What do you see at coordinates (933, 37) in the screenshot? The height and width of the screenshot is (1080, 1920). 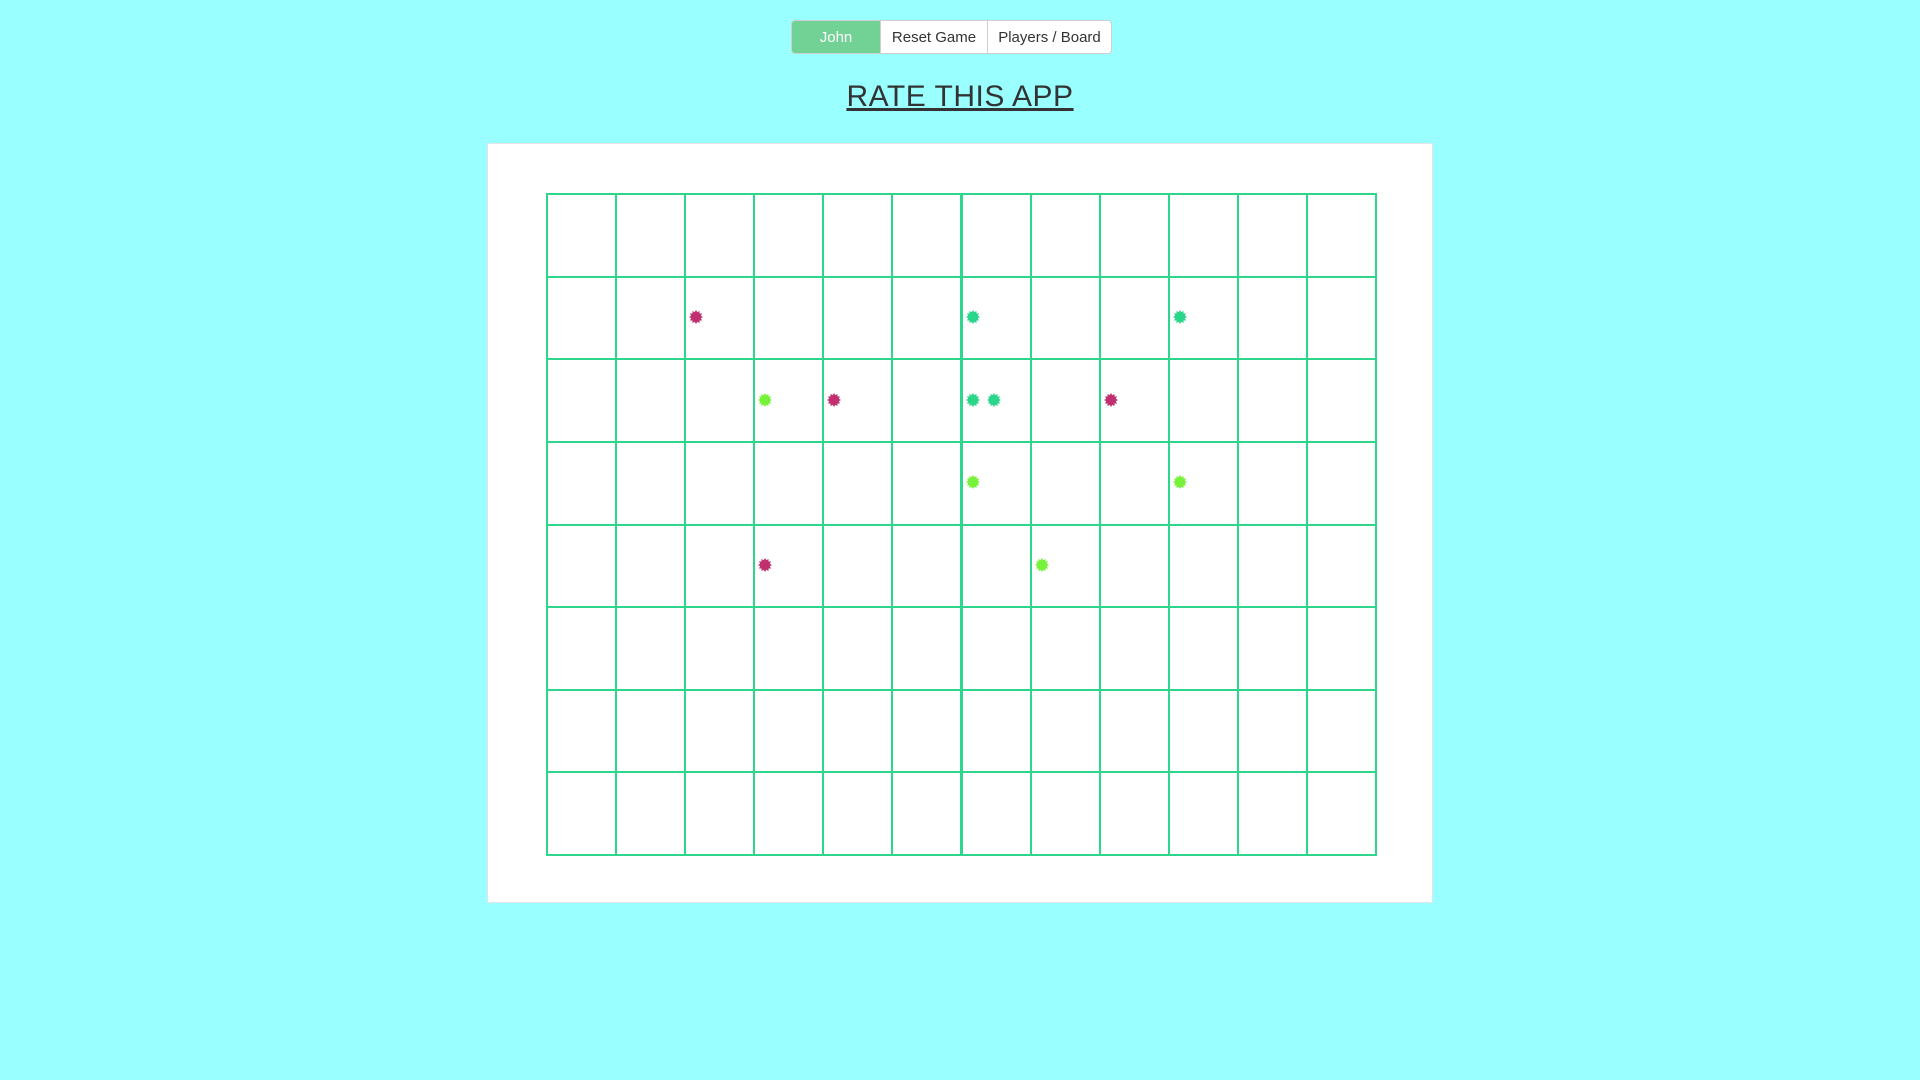 I see `reset-game-button: Reset Game` at bounding box center [933, 37].